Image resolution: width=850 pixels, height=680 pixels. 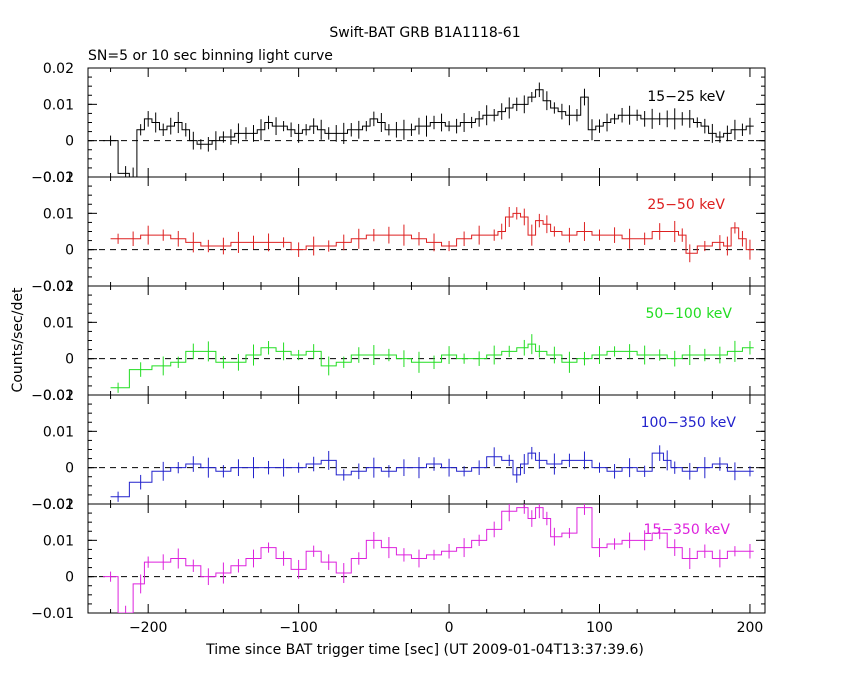 I want to click on x-tick-label: −100, so click(x=298, y=628).